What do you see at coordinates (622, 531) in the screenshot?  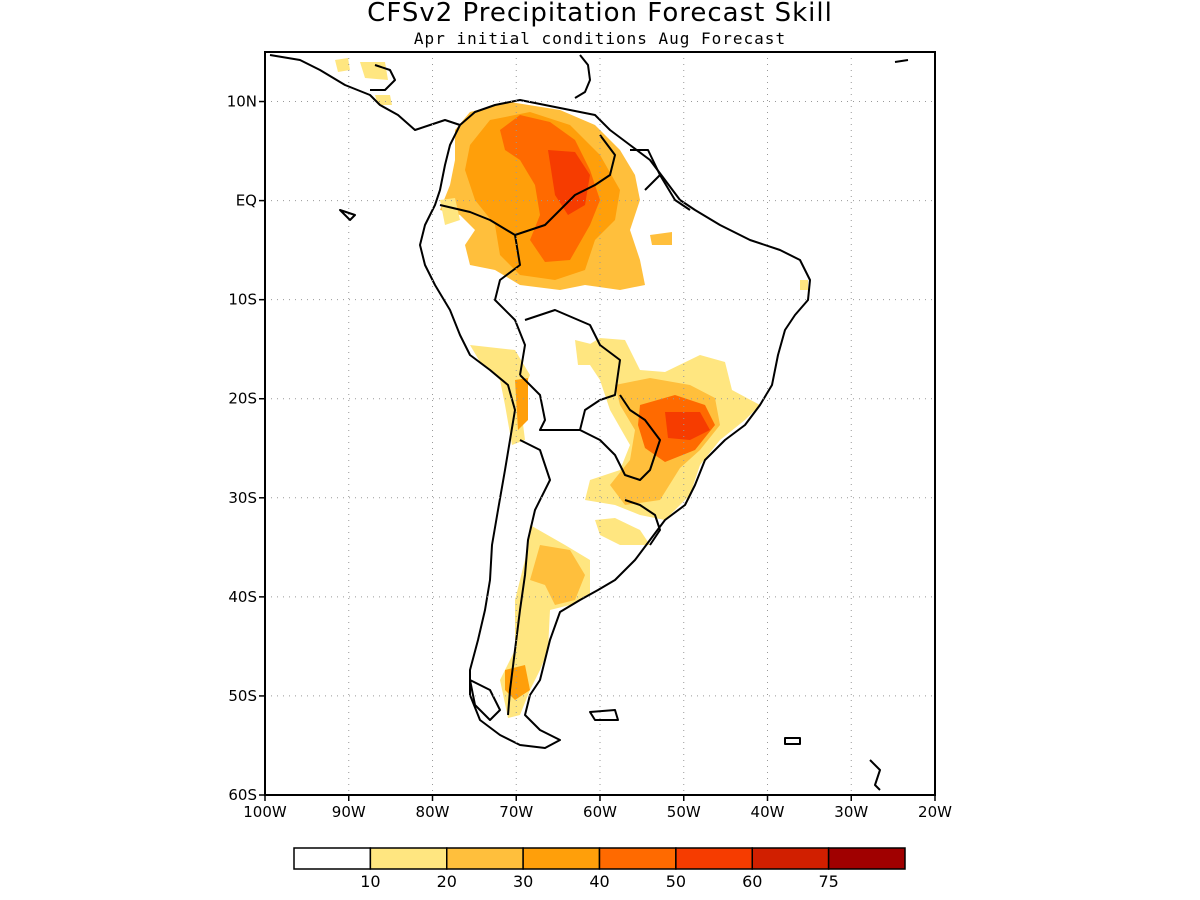 I see `skill-region-uruguay` at bounding box center [622, 531].